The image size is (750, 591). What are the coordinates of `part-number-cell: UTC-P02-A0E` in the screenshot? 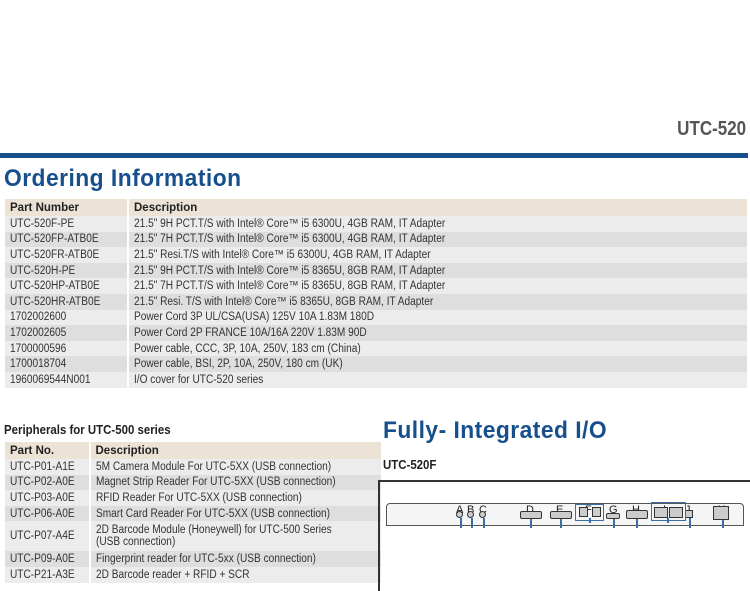 It's located at (48, 482).